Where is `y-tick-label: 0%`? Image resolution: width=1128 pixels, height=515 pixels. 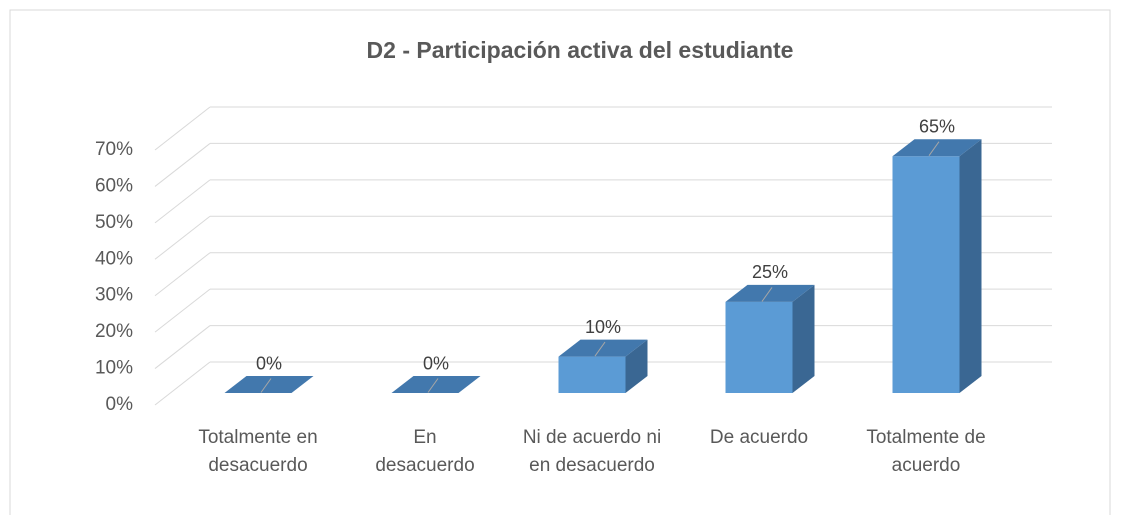 y-tick-label: 0% is located at coordinates (120, 404).